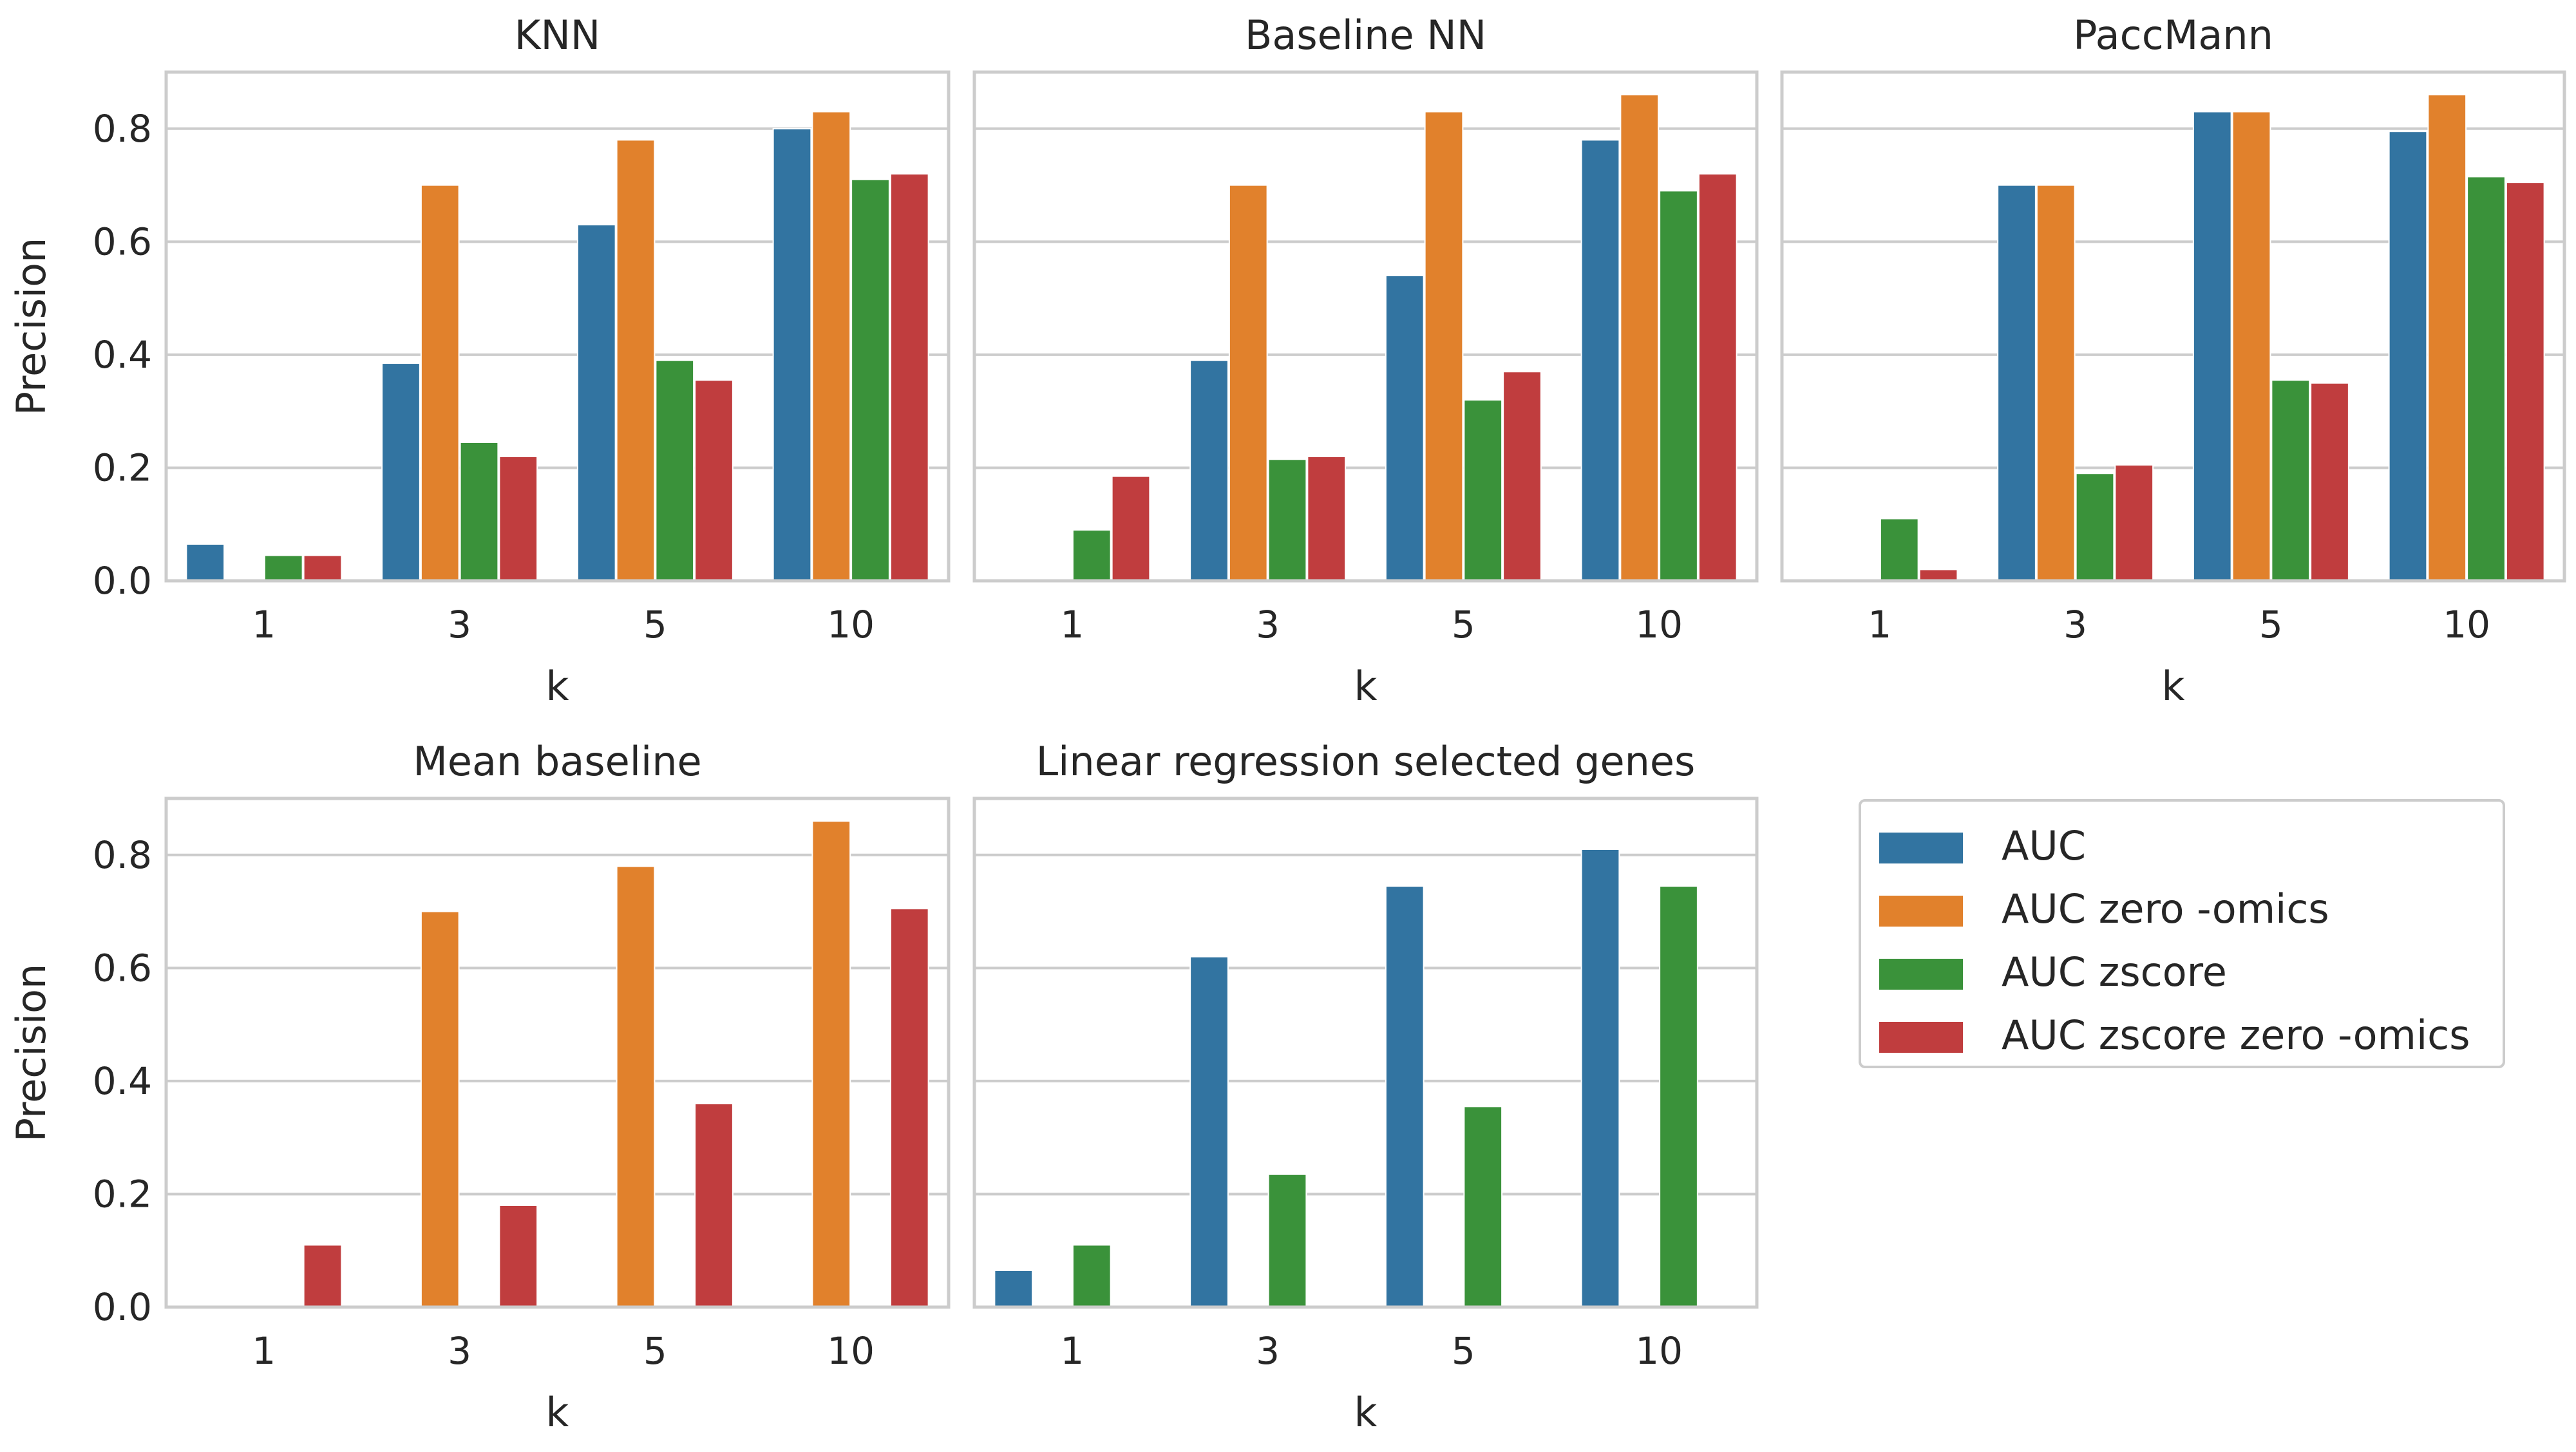 The width and height of the screenshot is (2576, 1452). I want to click on legend-frame, so click(2182, 933).